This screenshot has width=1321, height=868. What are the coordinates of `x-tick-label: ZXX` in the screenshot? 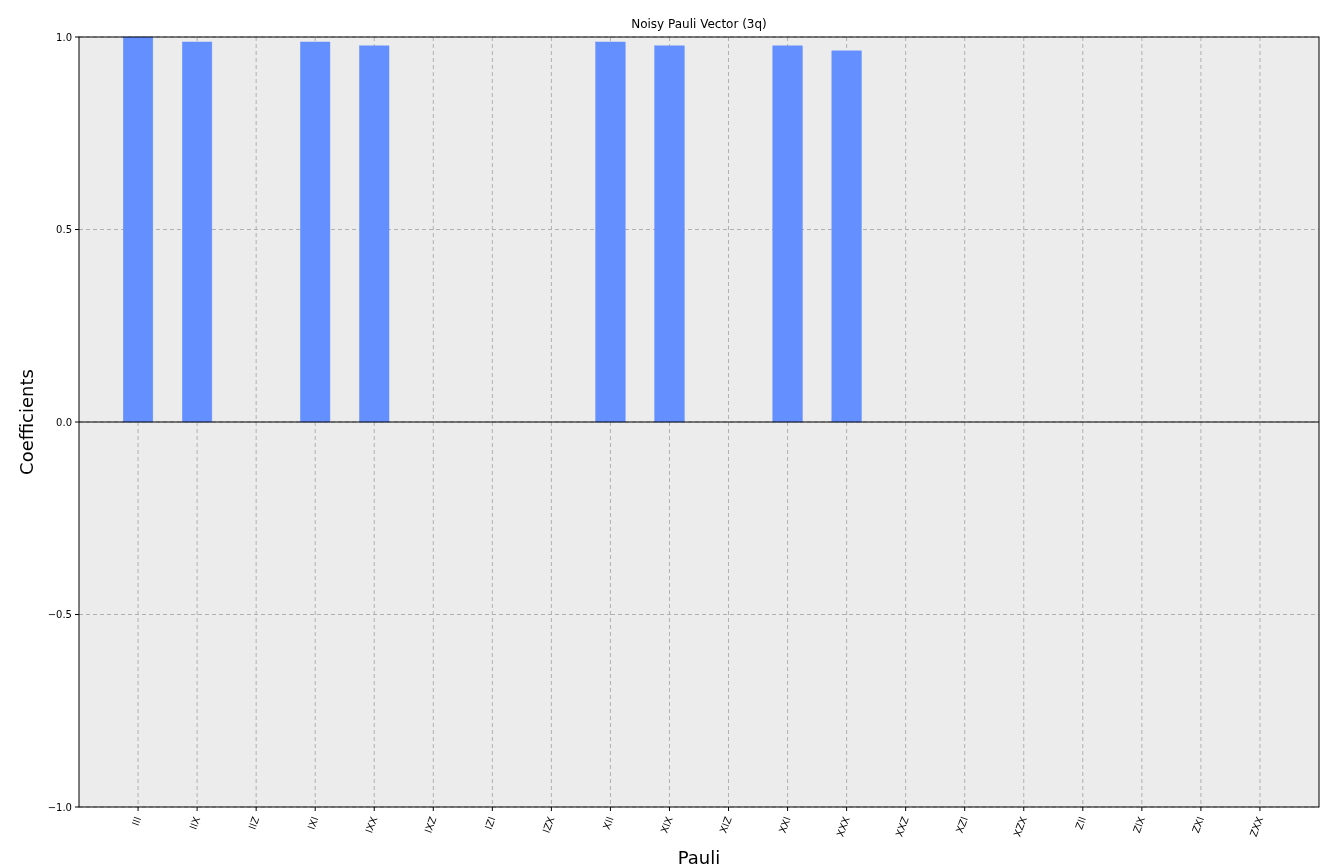 It's located at (1256, 826).